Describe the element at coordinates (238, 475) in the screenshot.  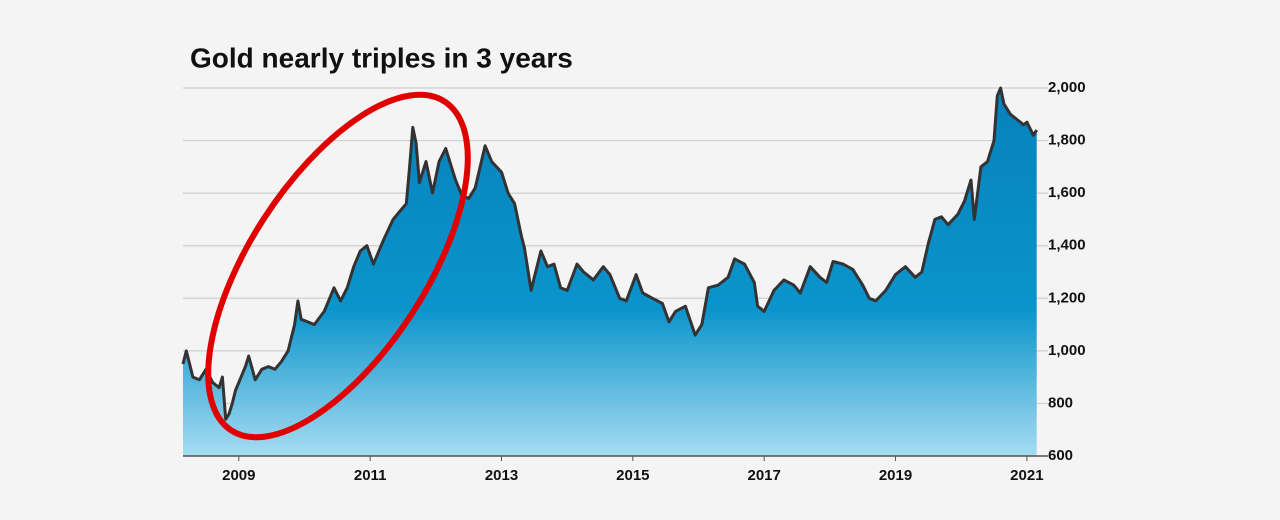
I see `x-tick-label: 2009` at that location.